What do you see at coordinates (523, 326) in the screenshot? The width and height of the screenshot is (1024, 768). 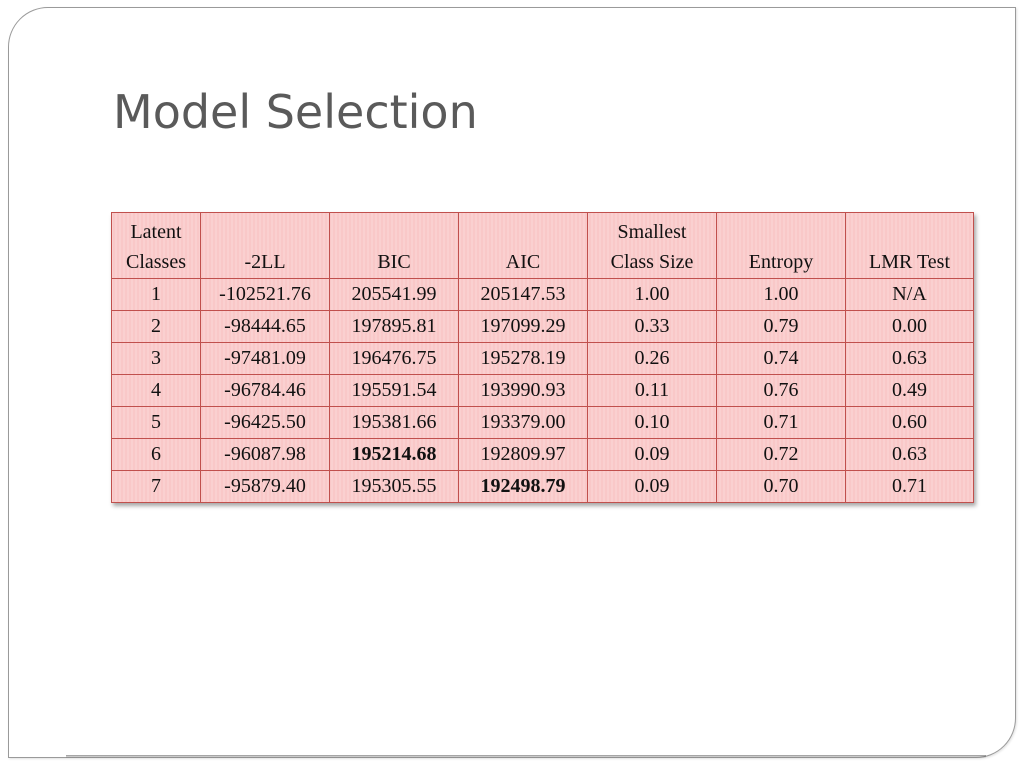 I see `cell-aic: 197099.29` at bounding box center [523, 326].